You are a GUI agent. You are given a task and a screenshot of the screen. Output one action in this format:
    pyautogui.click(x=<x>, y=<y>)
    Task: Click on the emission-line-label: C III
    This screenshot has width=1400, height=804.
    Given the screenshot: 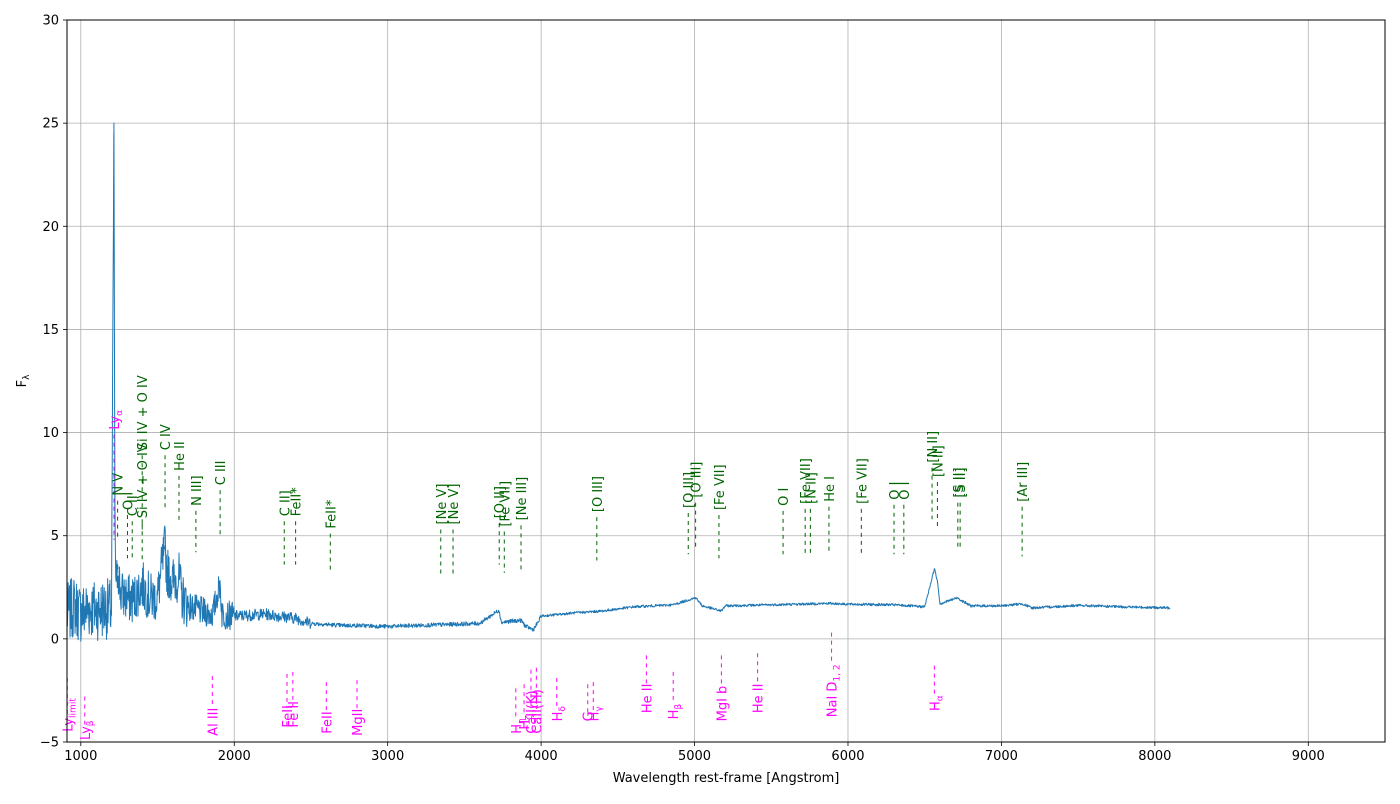 What is the action you would take?
    pyautogui.click(x=221, y=473)
    